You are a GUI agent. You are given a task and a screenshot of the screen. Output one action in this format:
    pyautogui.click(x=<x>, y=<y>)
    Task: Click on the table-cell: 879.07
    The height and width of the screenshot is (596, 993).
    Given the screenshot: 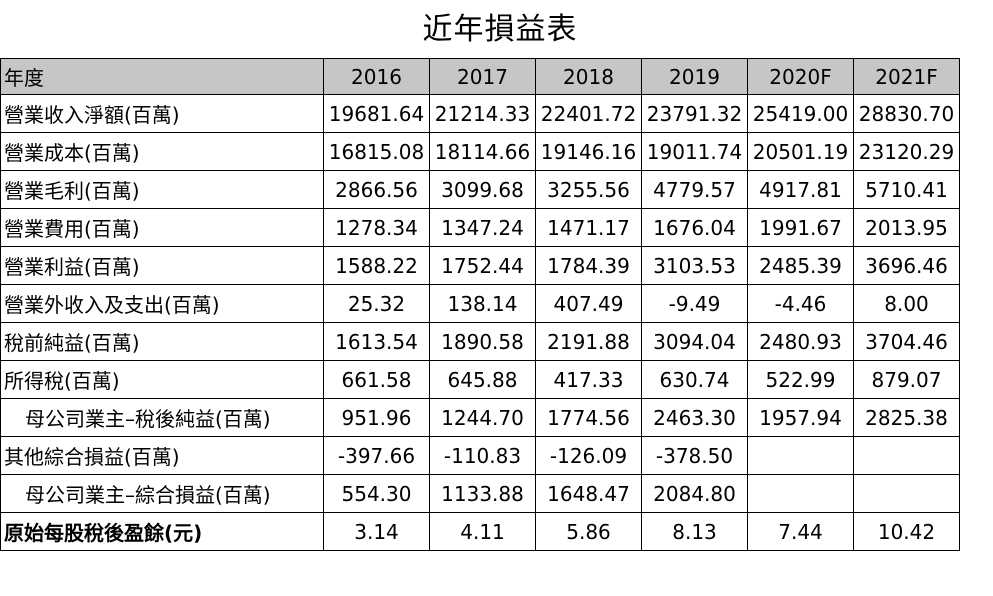 What is the action you would take?
    pyautogui.click(x=906, y=379)
    